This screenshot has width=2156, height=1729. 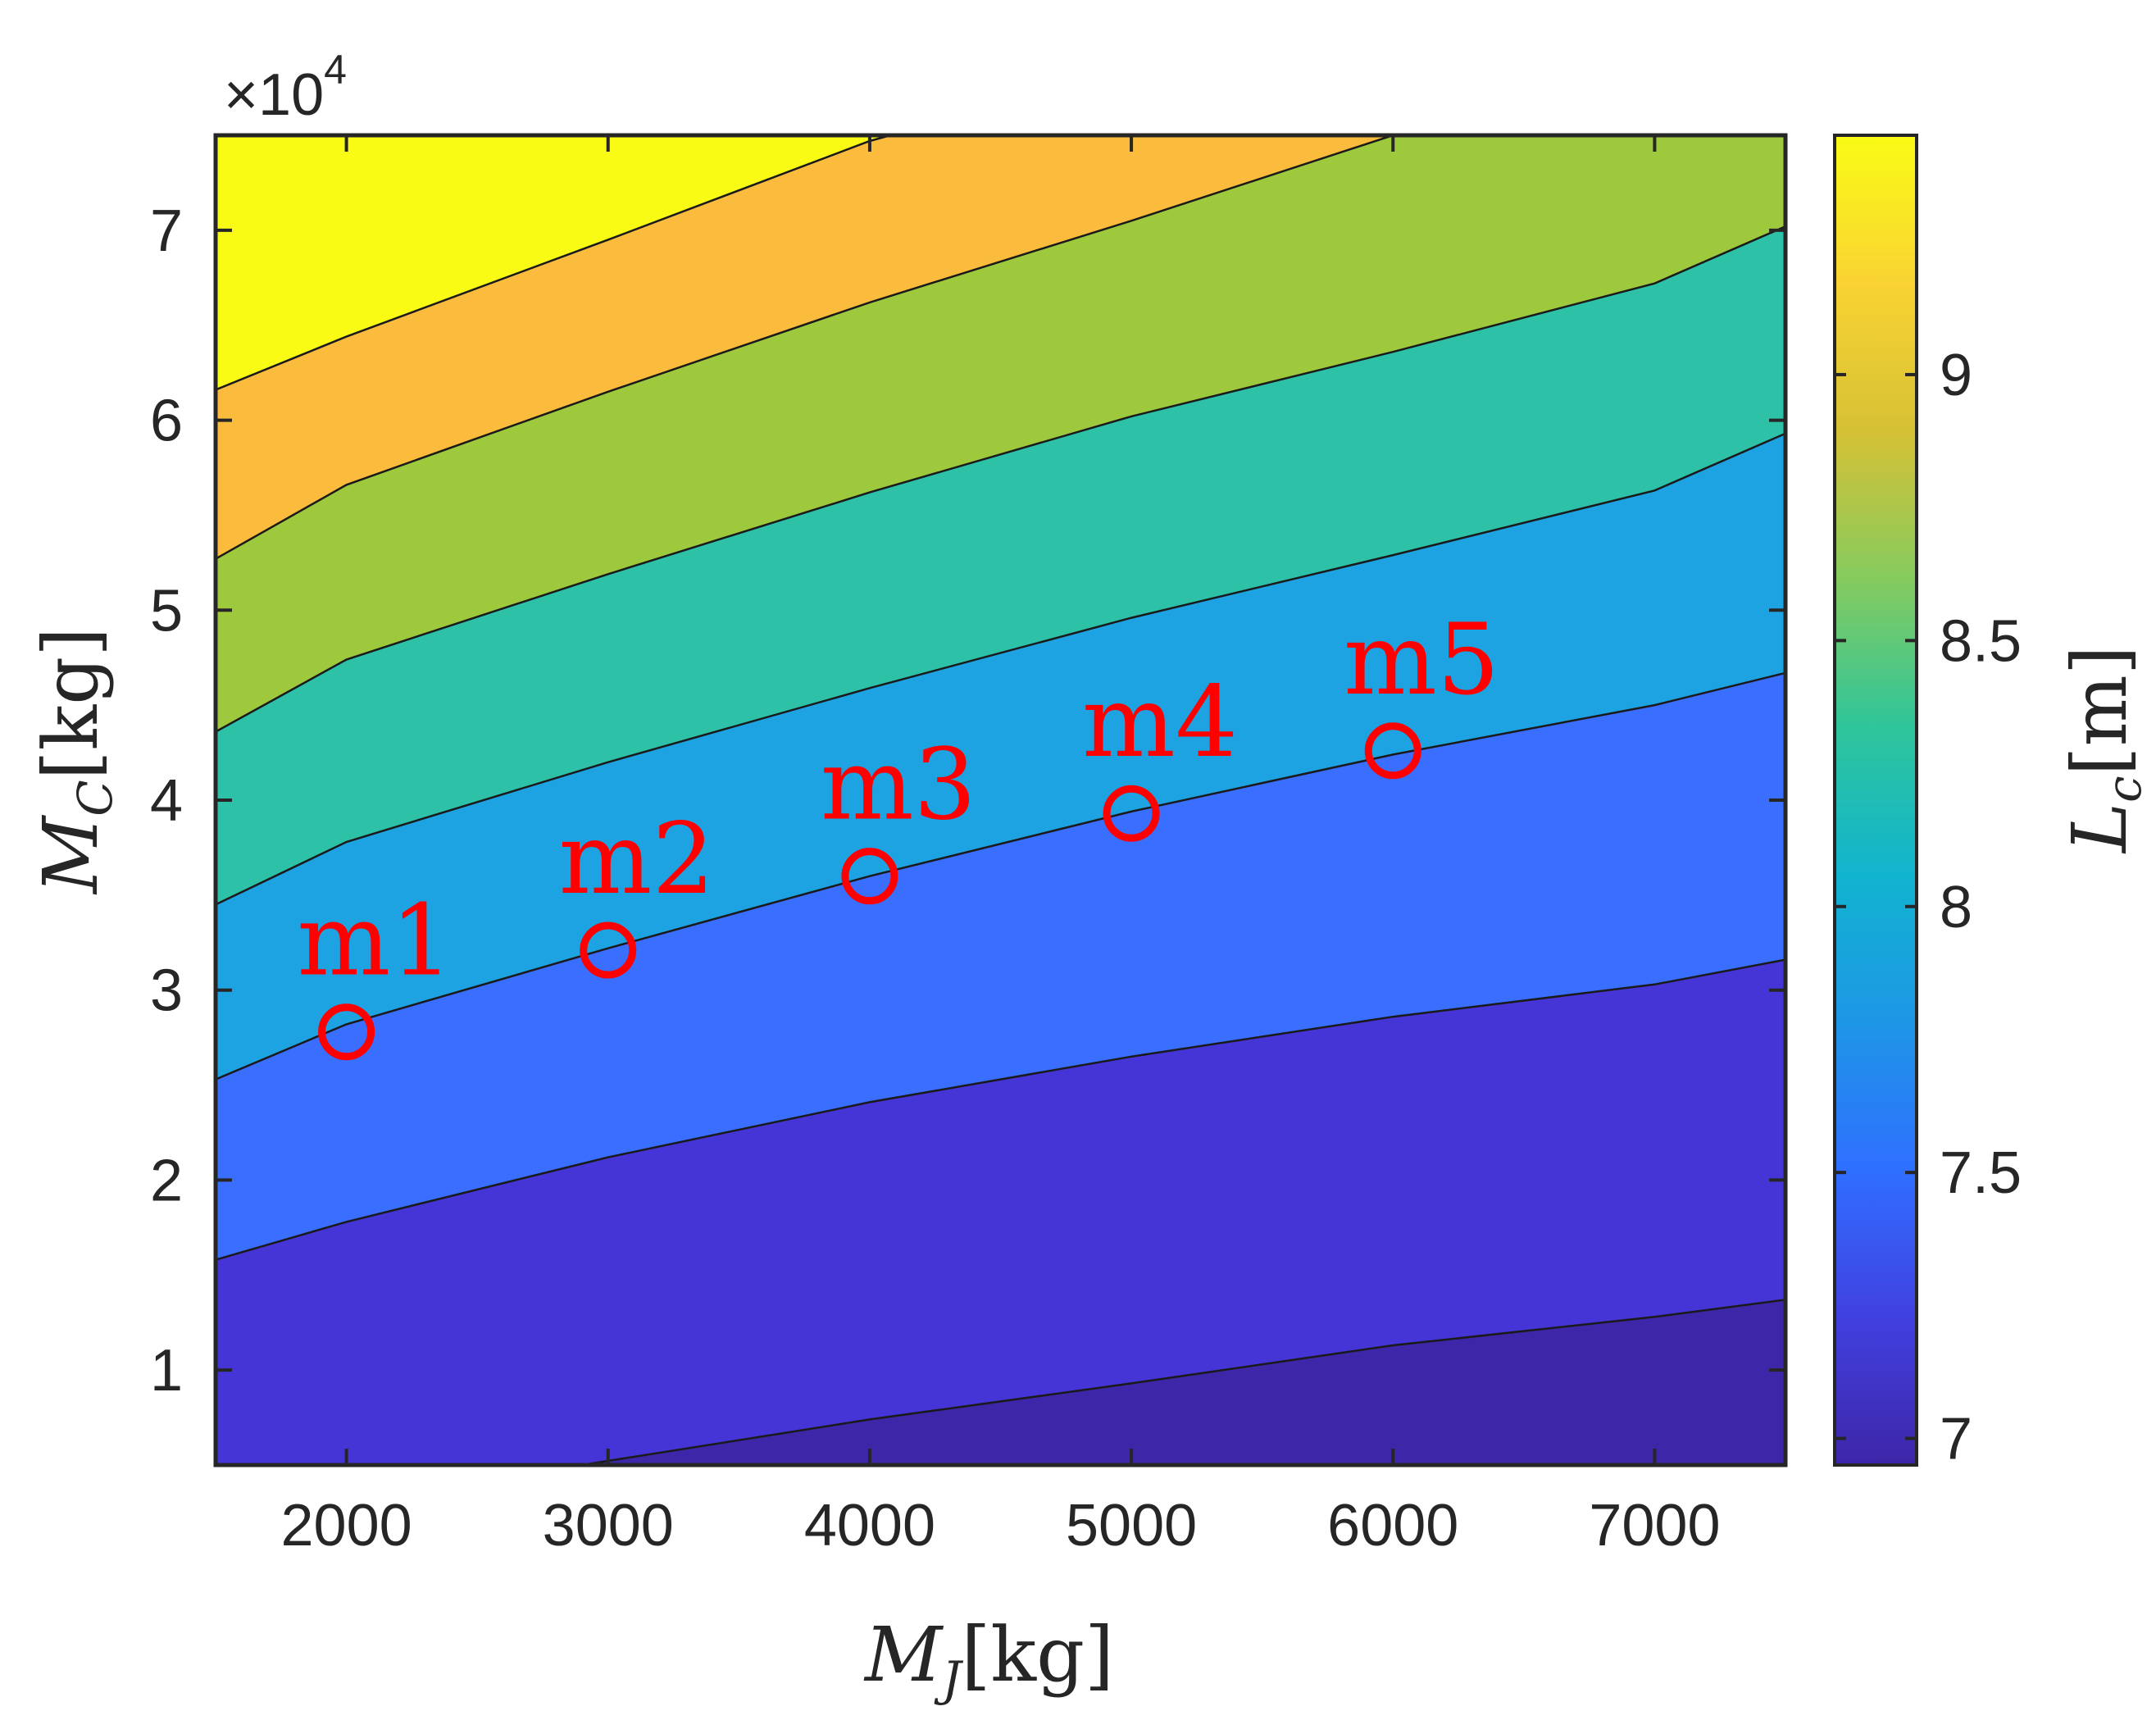 I want to click on y-tick-label: 4, so click(x=166, y=801).